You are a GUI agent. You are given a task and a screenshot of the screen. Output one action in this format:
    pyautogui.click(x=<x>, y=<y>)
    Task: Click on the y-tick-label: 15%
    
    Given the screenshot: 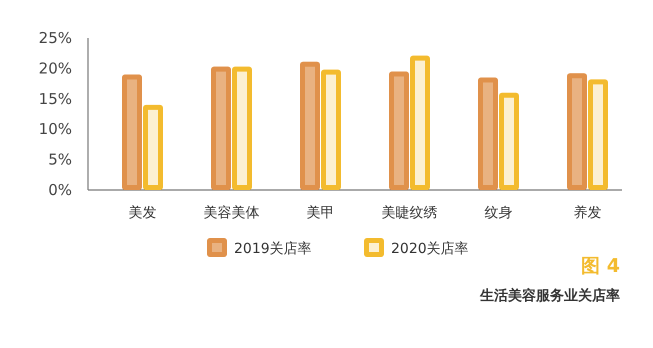 What is the action you would take?
    pyautogui.click(x=55, y=99)
    